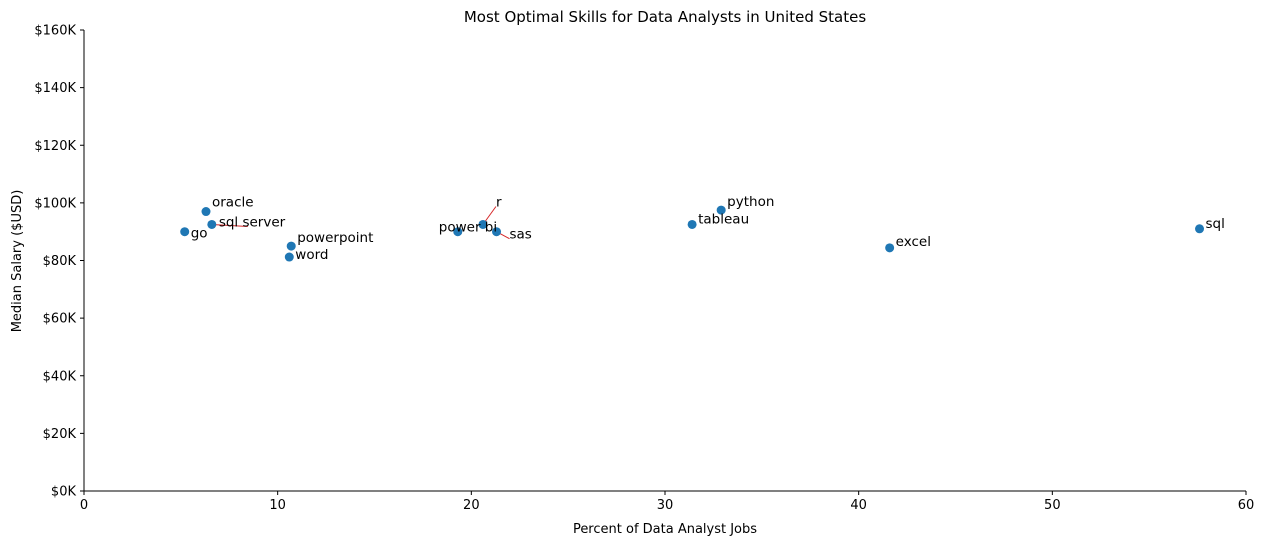 This screenshot has width=1265, height=545. What do you see at coordinates (252, 222) in the screenshot?
I see `point-label: sql server` at bounding box center [252, 222].